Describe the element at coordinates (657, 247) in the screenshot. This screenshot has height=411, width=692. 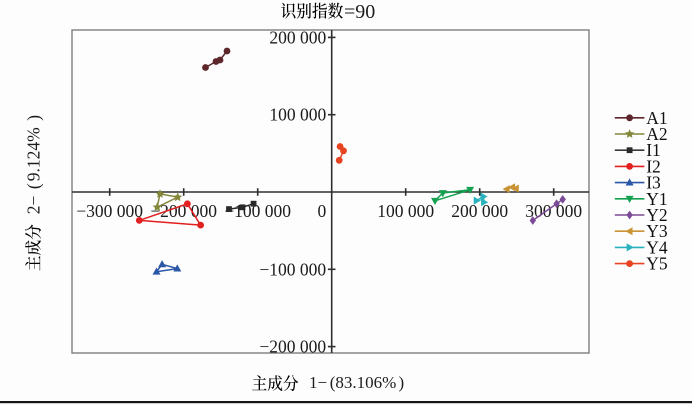
I see `svg-text: Y4` at that location.